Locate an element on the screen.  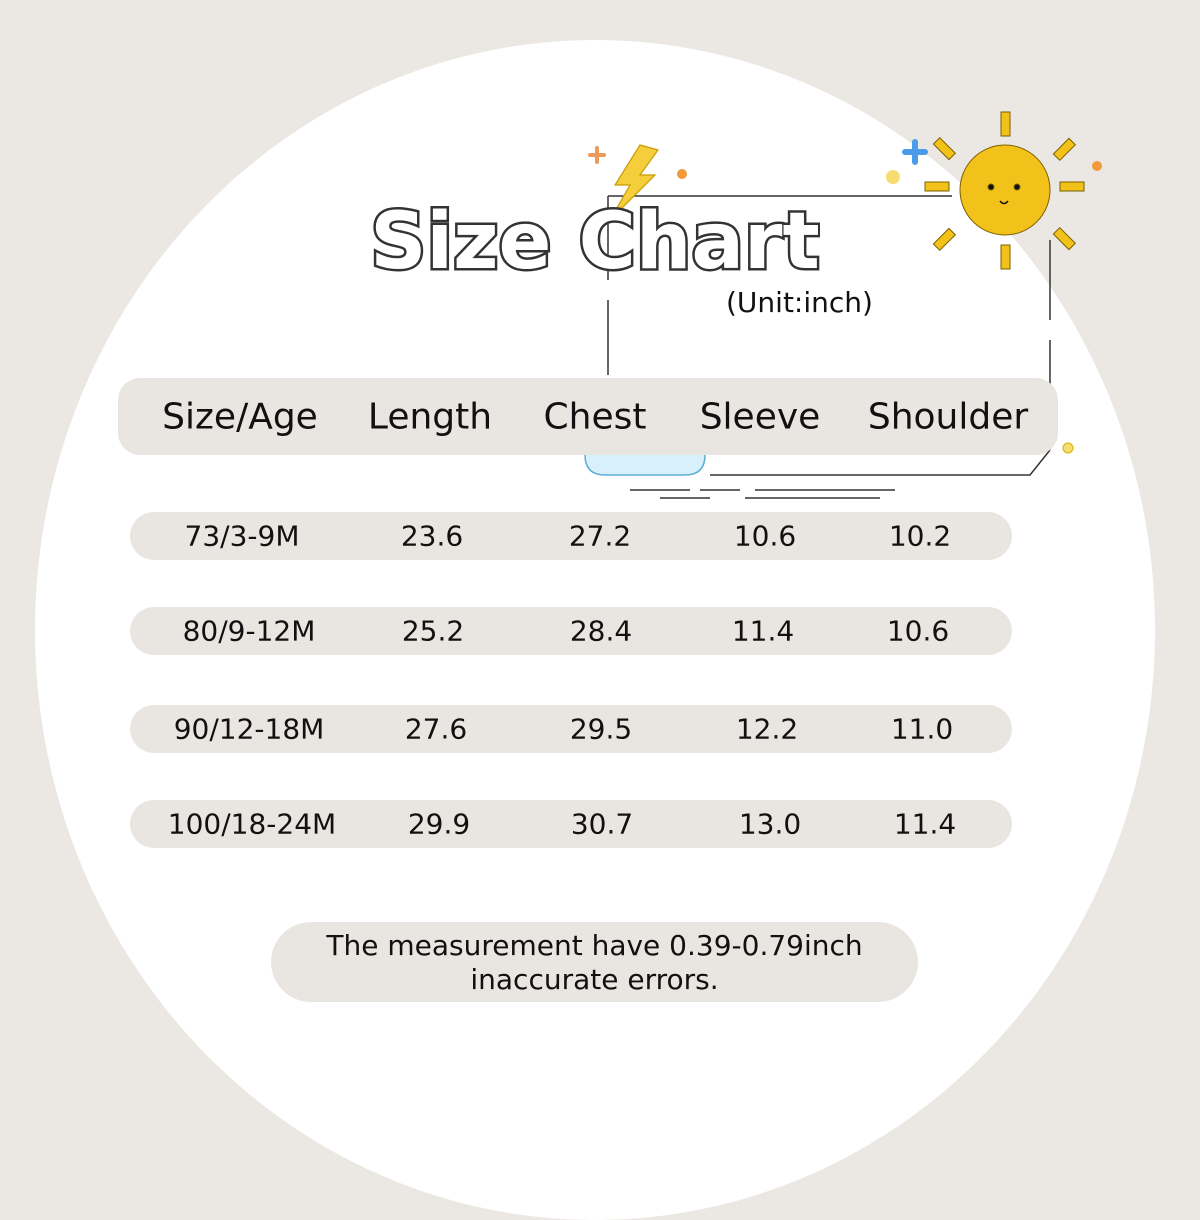
cell-chest: 30.7 is located at coordinates (602, 824).